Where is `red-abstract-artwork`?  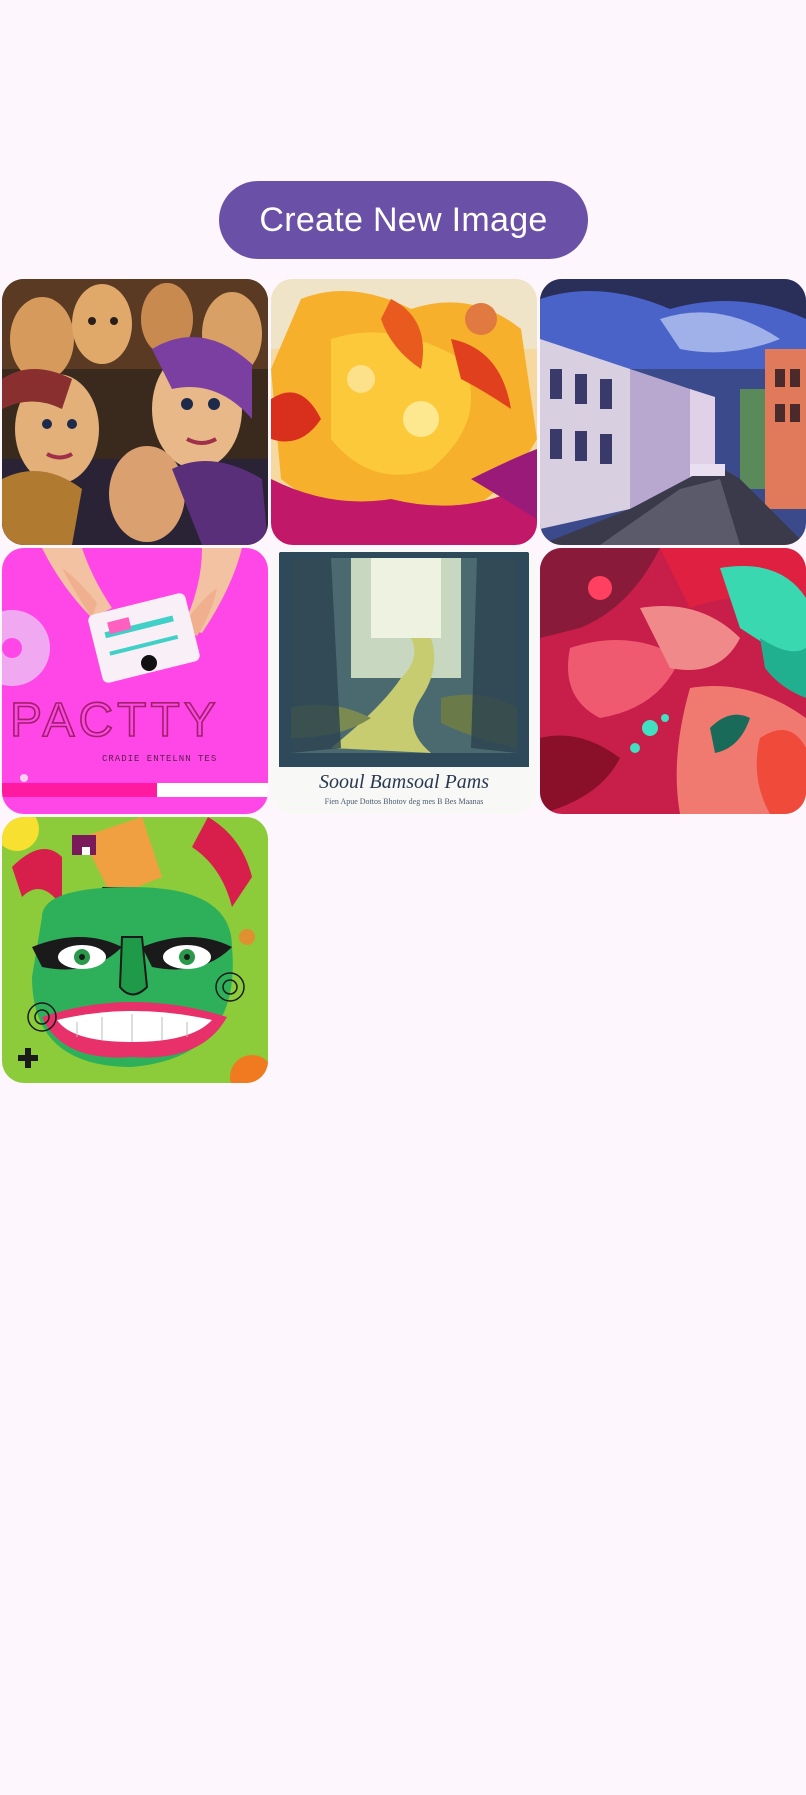 red-abstract-artwork is located at coordinates (673, 681).